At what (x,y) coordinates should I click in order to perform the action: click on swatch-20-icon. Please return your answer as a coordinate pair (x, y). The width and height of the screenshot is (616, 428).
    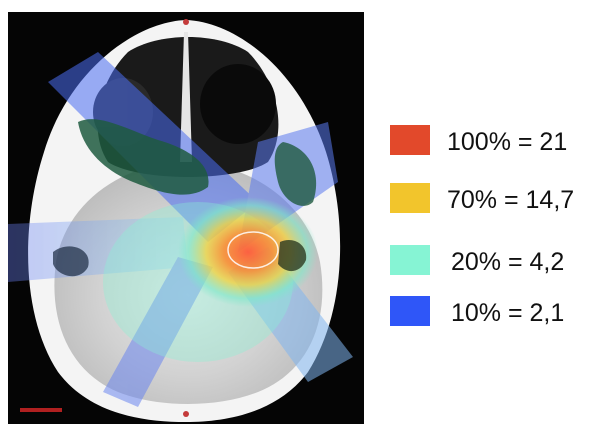
    Looking at the image, I should click on (410, 260).